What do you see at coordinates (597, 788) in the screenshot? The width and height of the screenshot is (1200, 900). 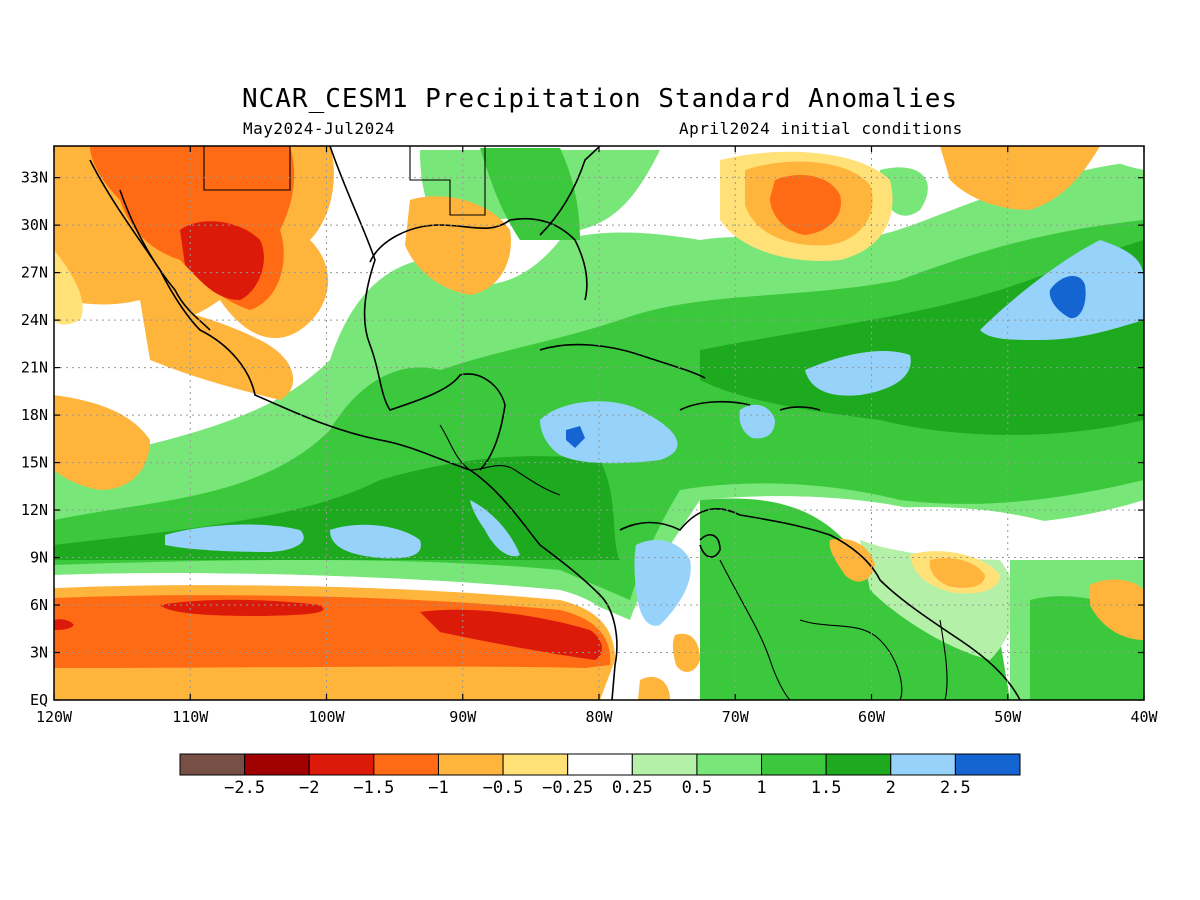 I see `colorbar-labels: −2.5 −2 −1.5 −1 −0.5 −0.25 0.25 0.5 1 1.5 2 2.5` at bounding box center [597, 788].